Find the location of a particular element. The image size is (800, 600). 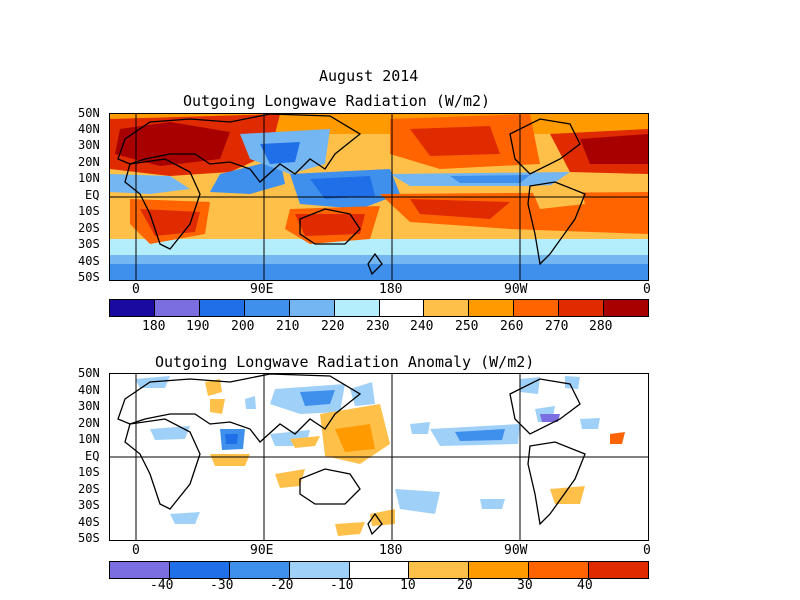

colorbar-label: 280 is located at coordinates (601, 326).